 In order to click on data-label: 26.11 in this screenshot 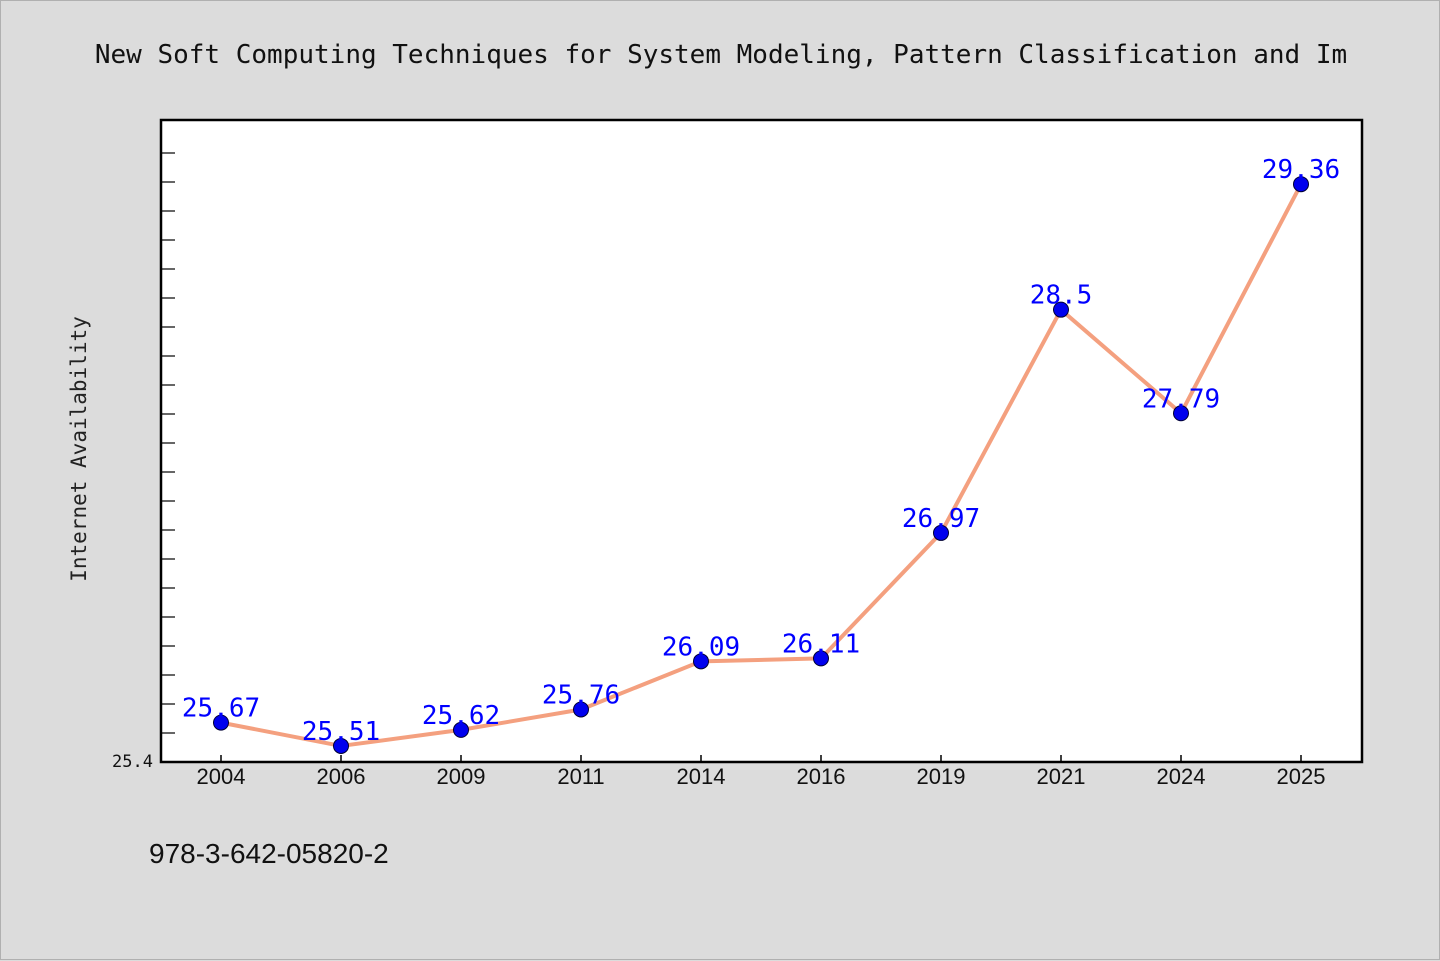, I will do `click(821, 644)`.